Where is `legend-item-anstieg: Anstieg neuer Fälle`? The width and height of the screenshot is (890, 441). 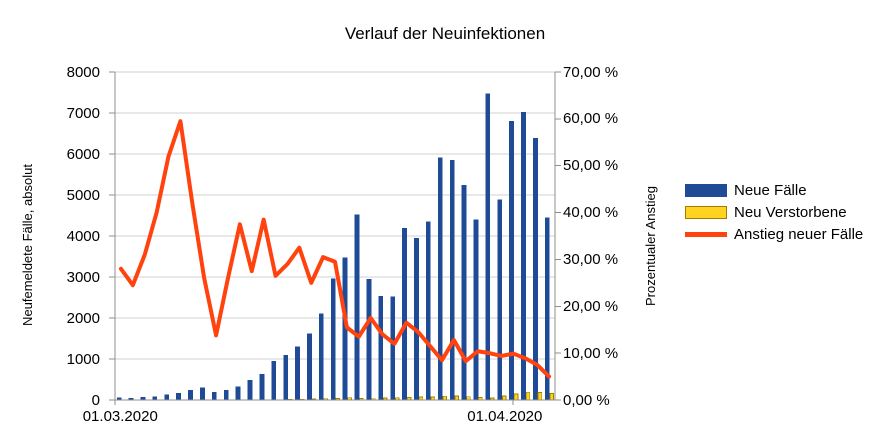
legend-item-anstieg: Anstieg neuer Fälle is located at coordinates (774, 234).